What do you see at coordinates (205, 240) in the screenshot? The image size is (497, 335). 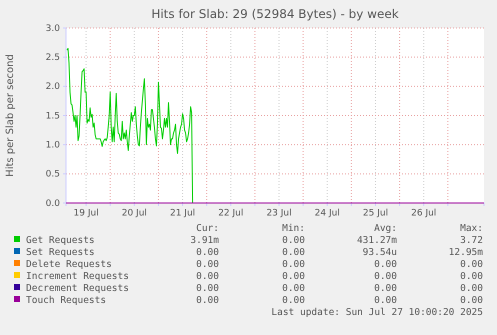 I see `text: 3.91m` at bounding box center [205, 240].